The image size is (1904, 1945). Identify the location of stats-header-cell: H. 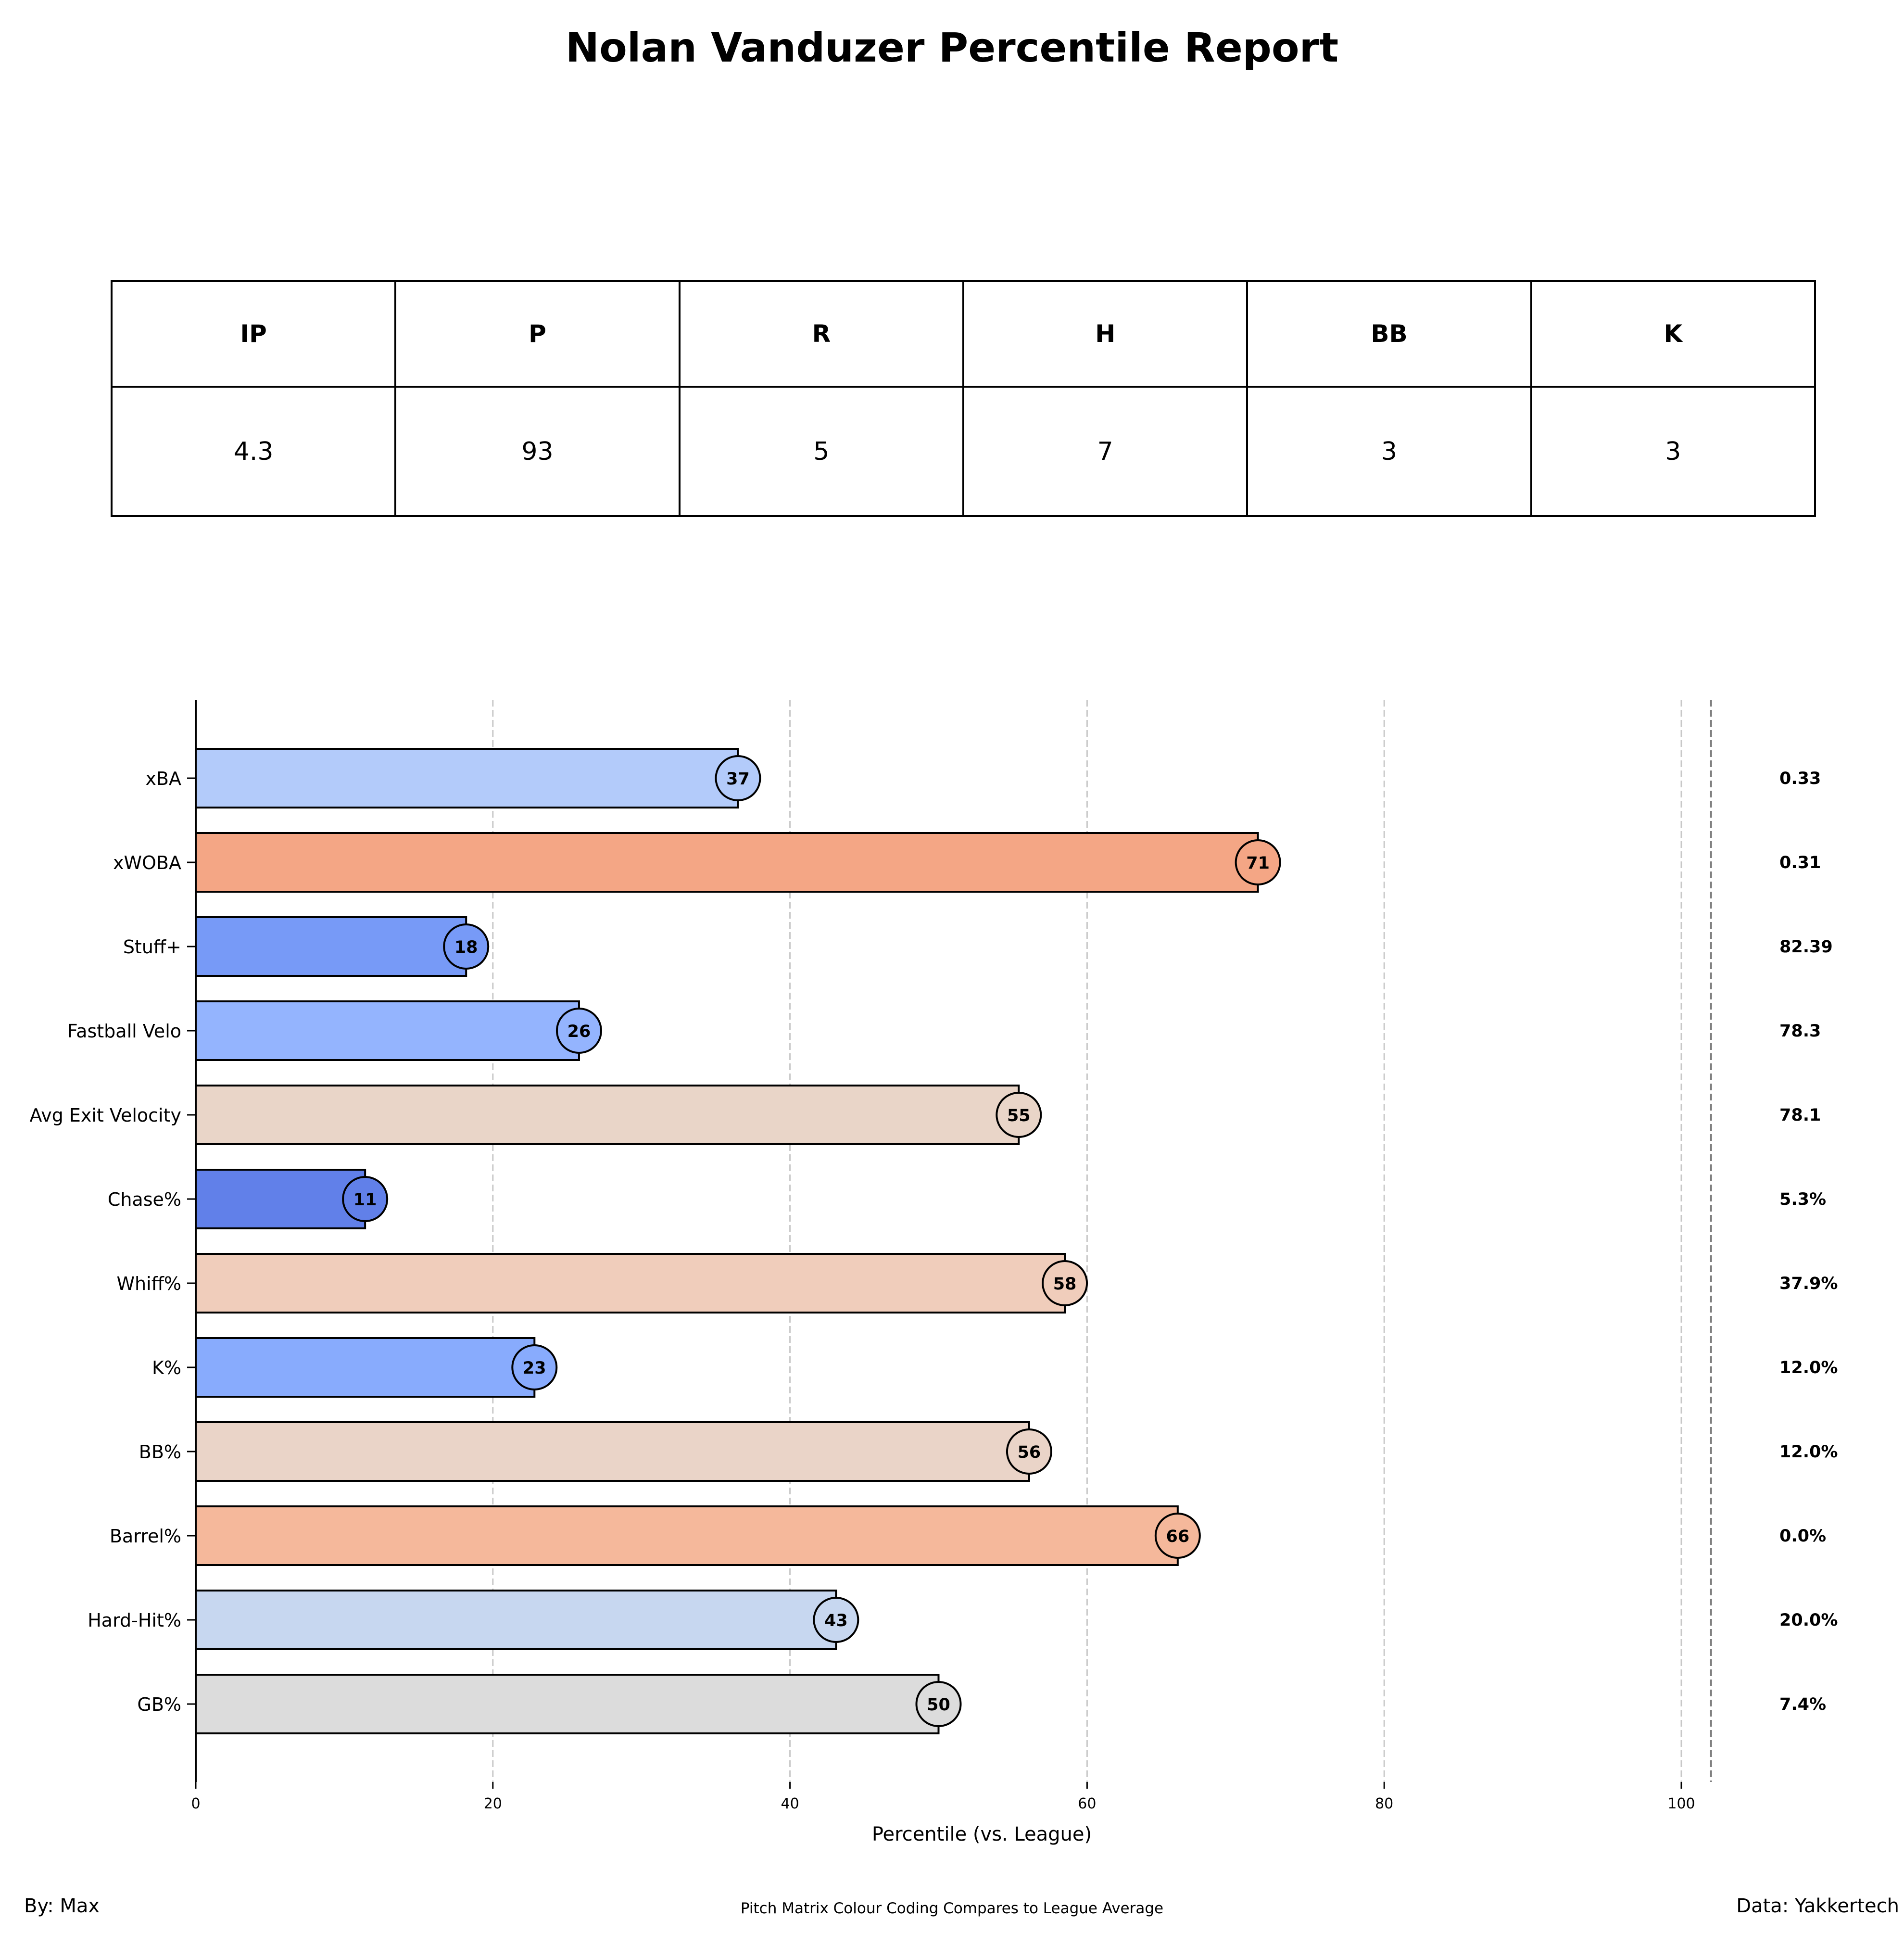
(1105, 334).